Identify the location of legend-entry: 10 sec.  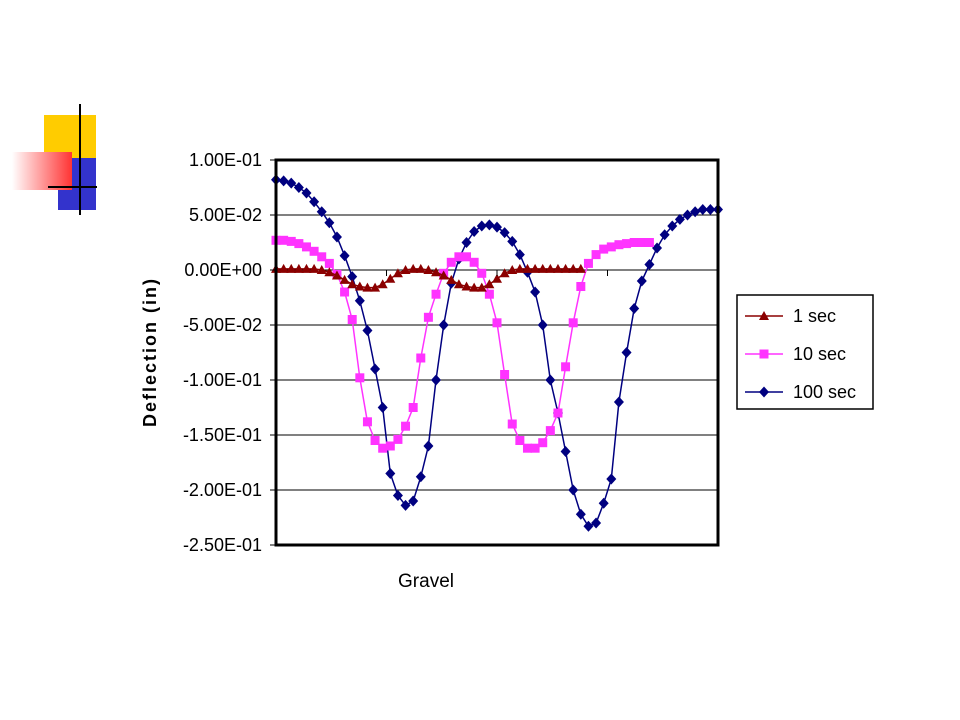
(795, 354).